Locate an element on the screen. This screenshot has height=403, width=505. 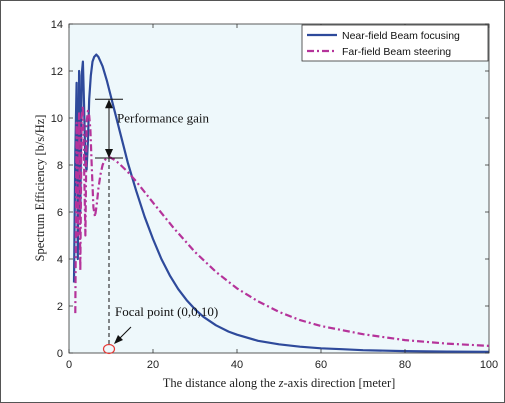
y-tick-label: 0 is located at coordinates (60, 354).